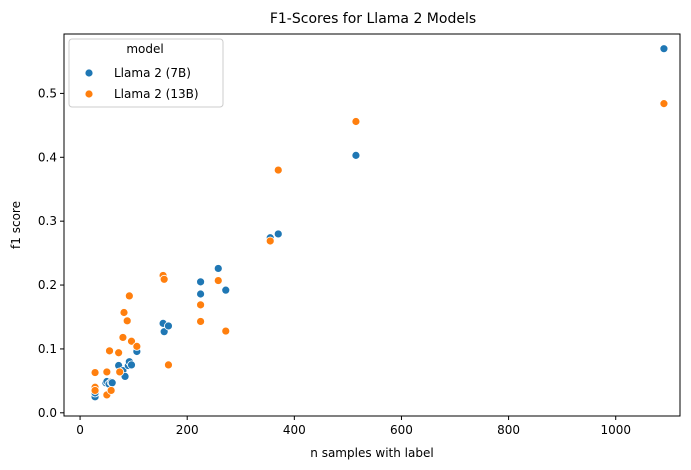  What do you see at coordinates (401, 430) in the screenshot?
I see `x-tick-label: 600` at bounding box center [401, 430].